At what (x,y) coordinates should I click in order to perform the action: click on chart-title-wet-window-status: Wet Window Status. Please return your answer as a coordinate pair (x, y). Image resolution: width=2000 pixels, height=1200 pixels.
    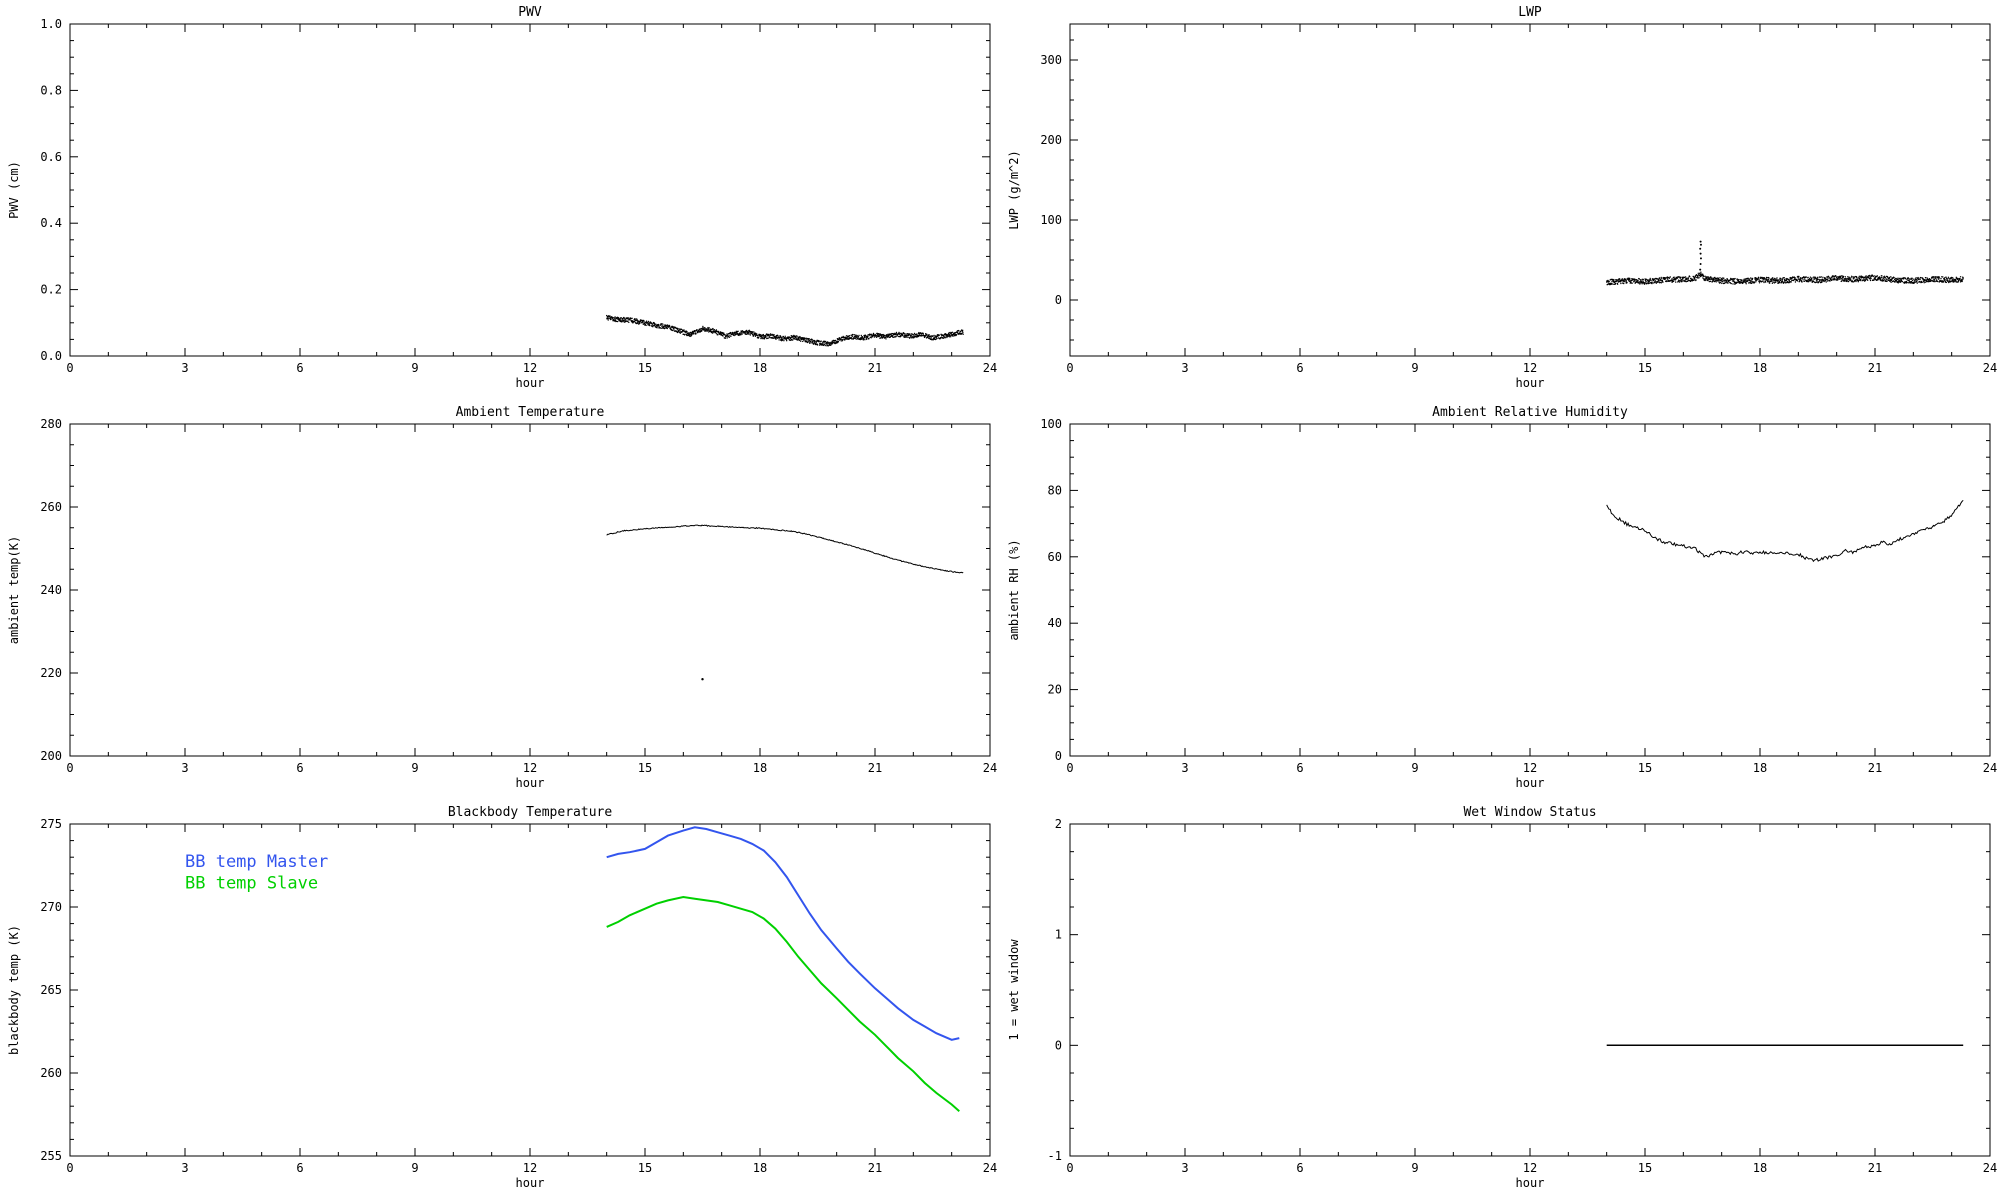
    Looking at the image, I should click on (1530, 812).